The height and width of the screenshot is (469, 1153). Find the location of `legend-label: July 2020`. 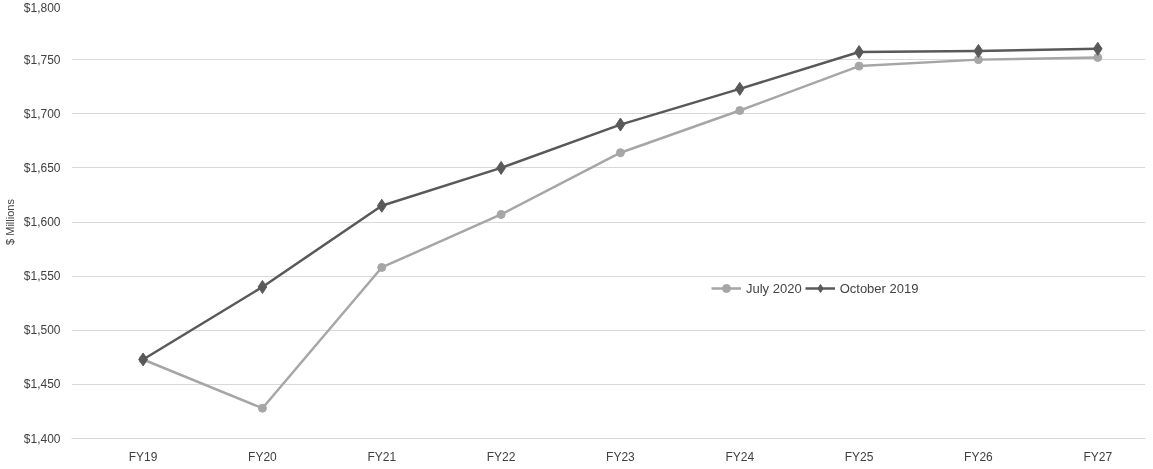

legend-label: July 2020 is located at coordinates (774, 288).